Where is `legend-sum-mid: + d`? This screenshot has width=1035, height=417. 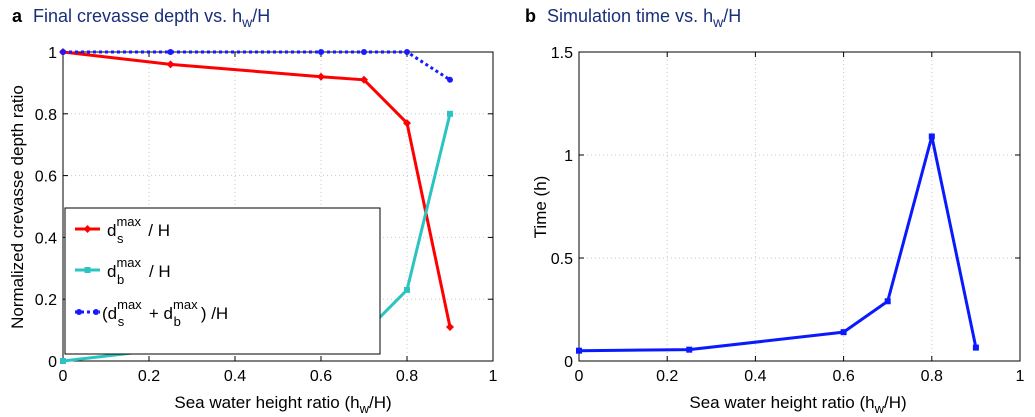
legend-sum-mid: + d is located at coordinates (158, 313).